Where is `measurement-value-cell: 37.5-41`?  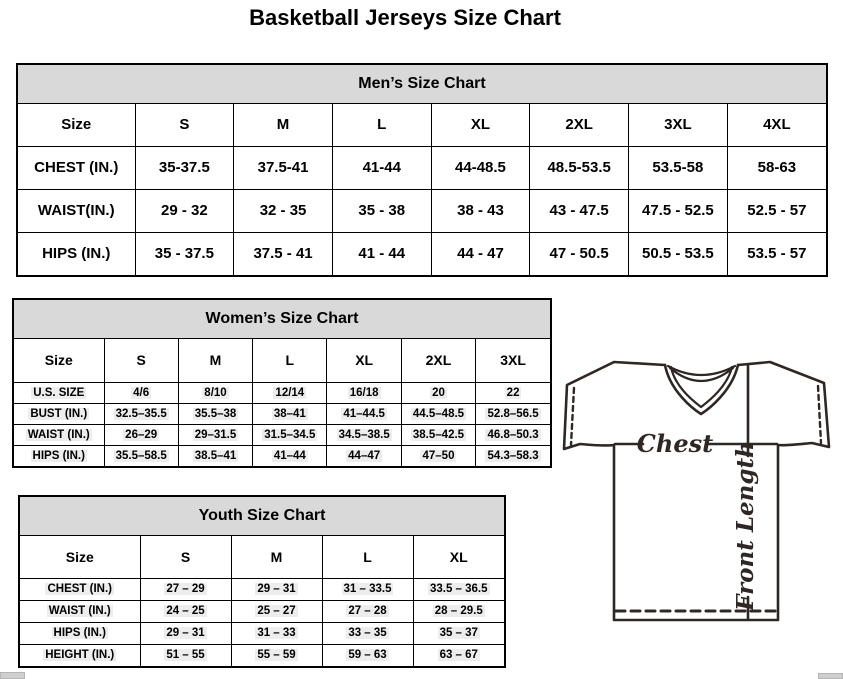 measurement-value-cell: 37.5-41 is located at coordinates (283, 167).